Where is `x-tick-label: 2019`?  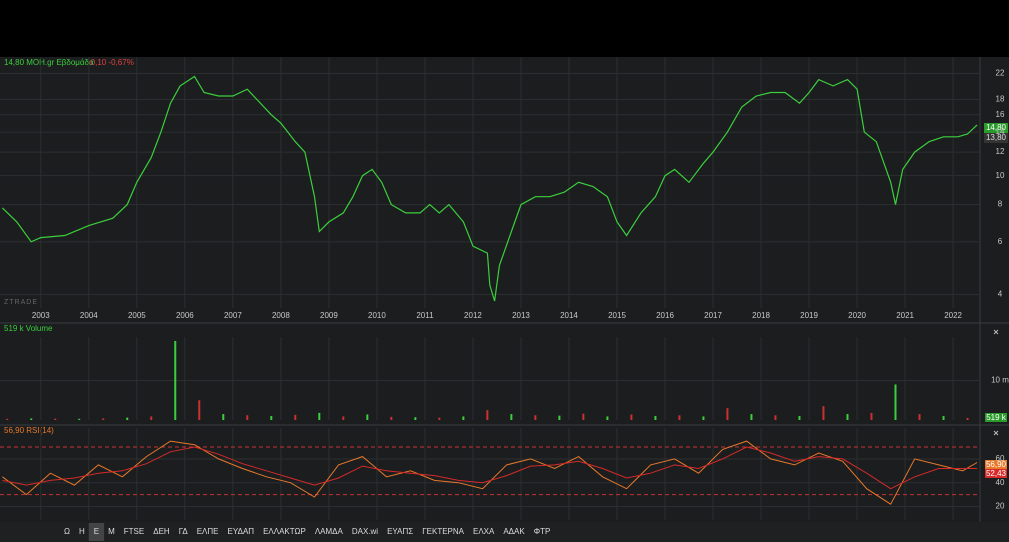
x-tick-label: 2019 is located at coordinates (809, 315).